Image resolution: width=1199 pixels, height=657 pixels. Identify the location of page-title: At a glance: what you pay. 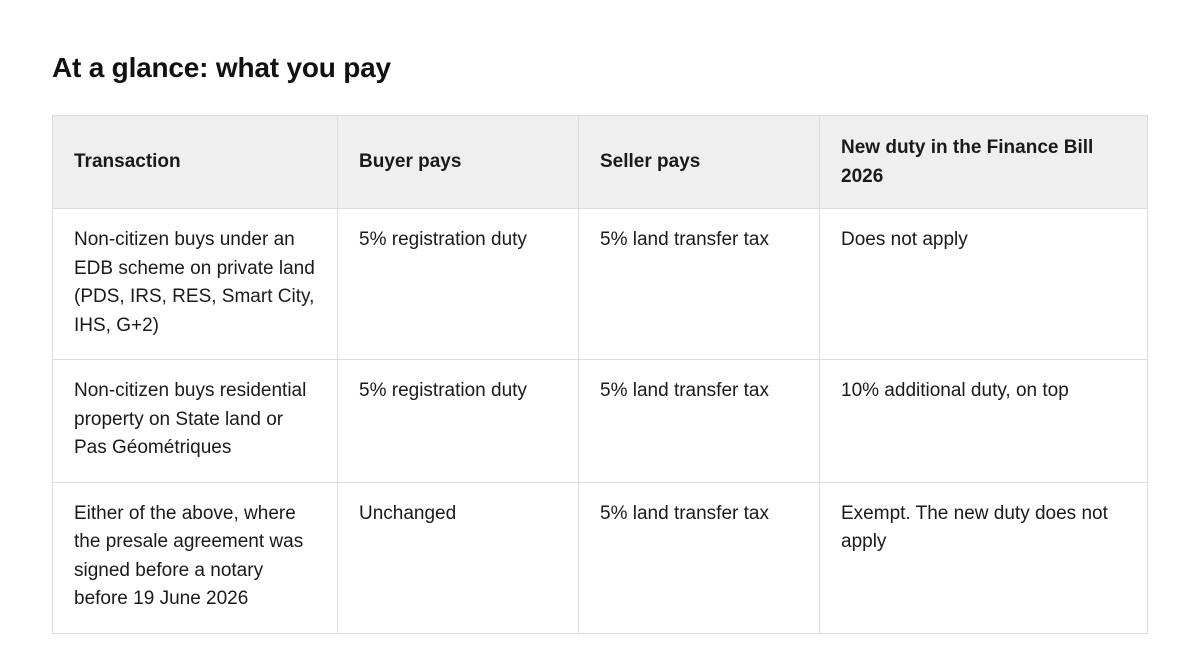
(221, 67).